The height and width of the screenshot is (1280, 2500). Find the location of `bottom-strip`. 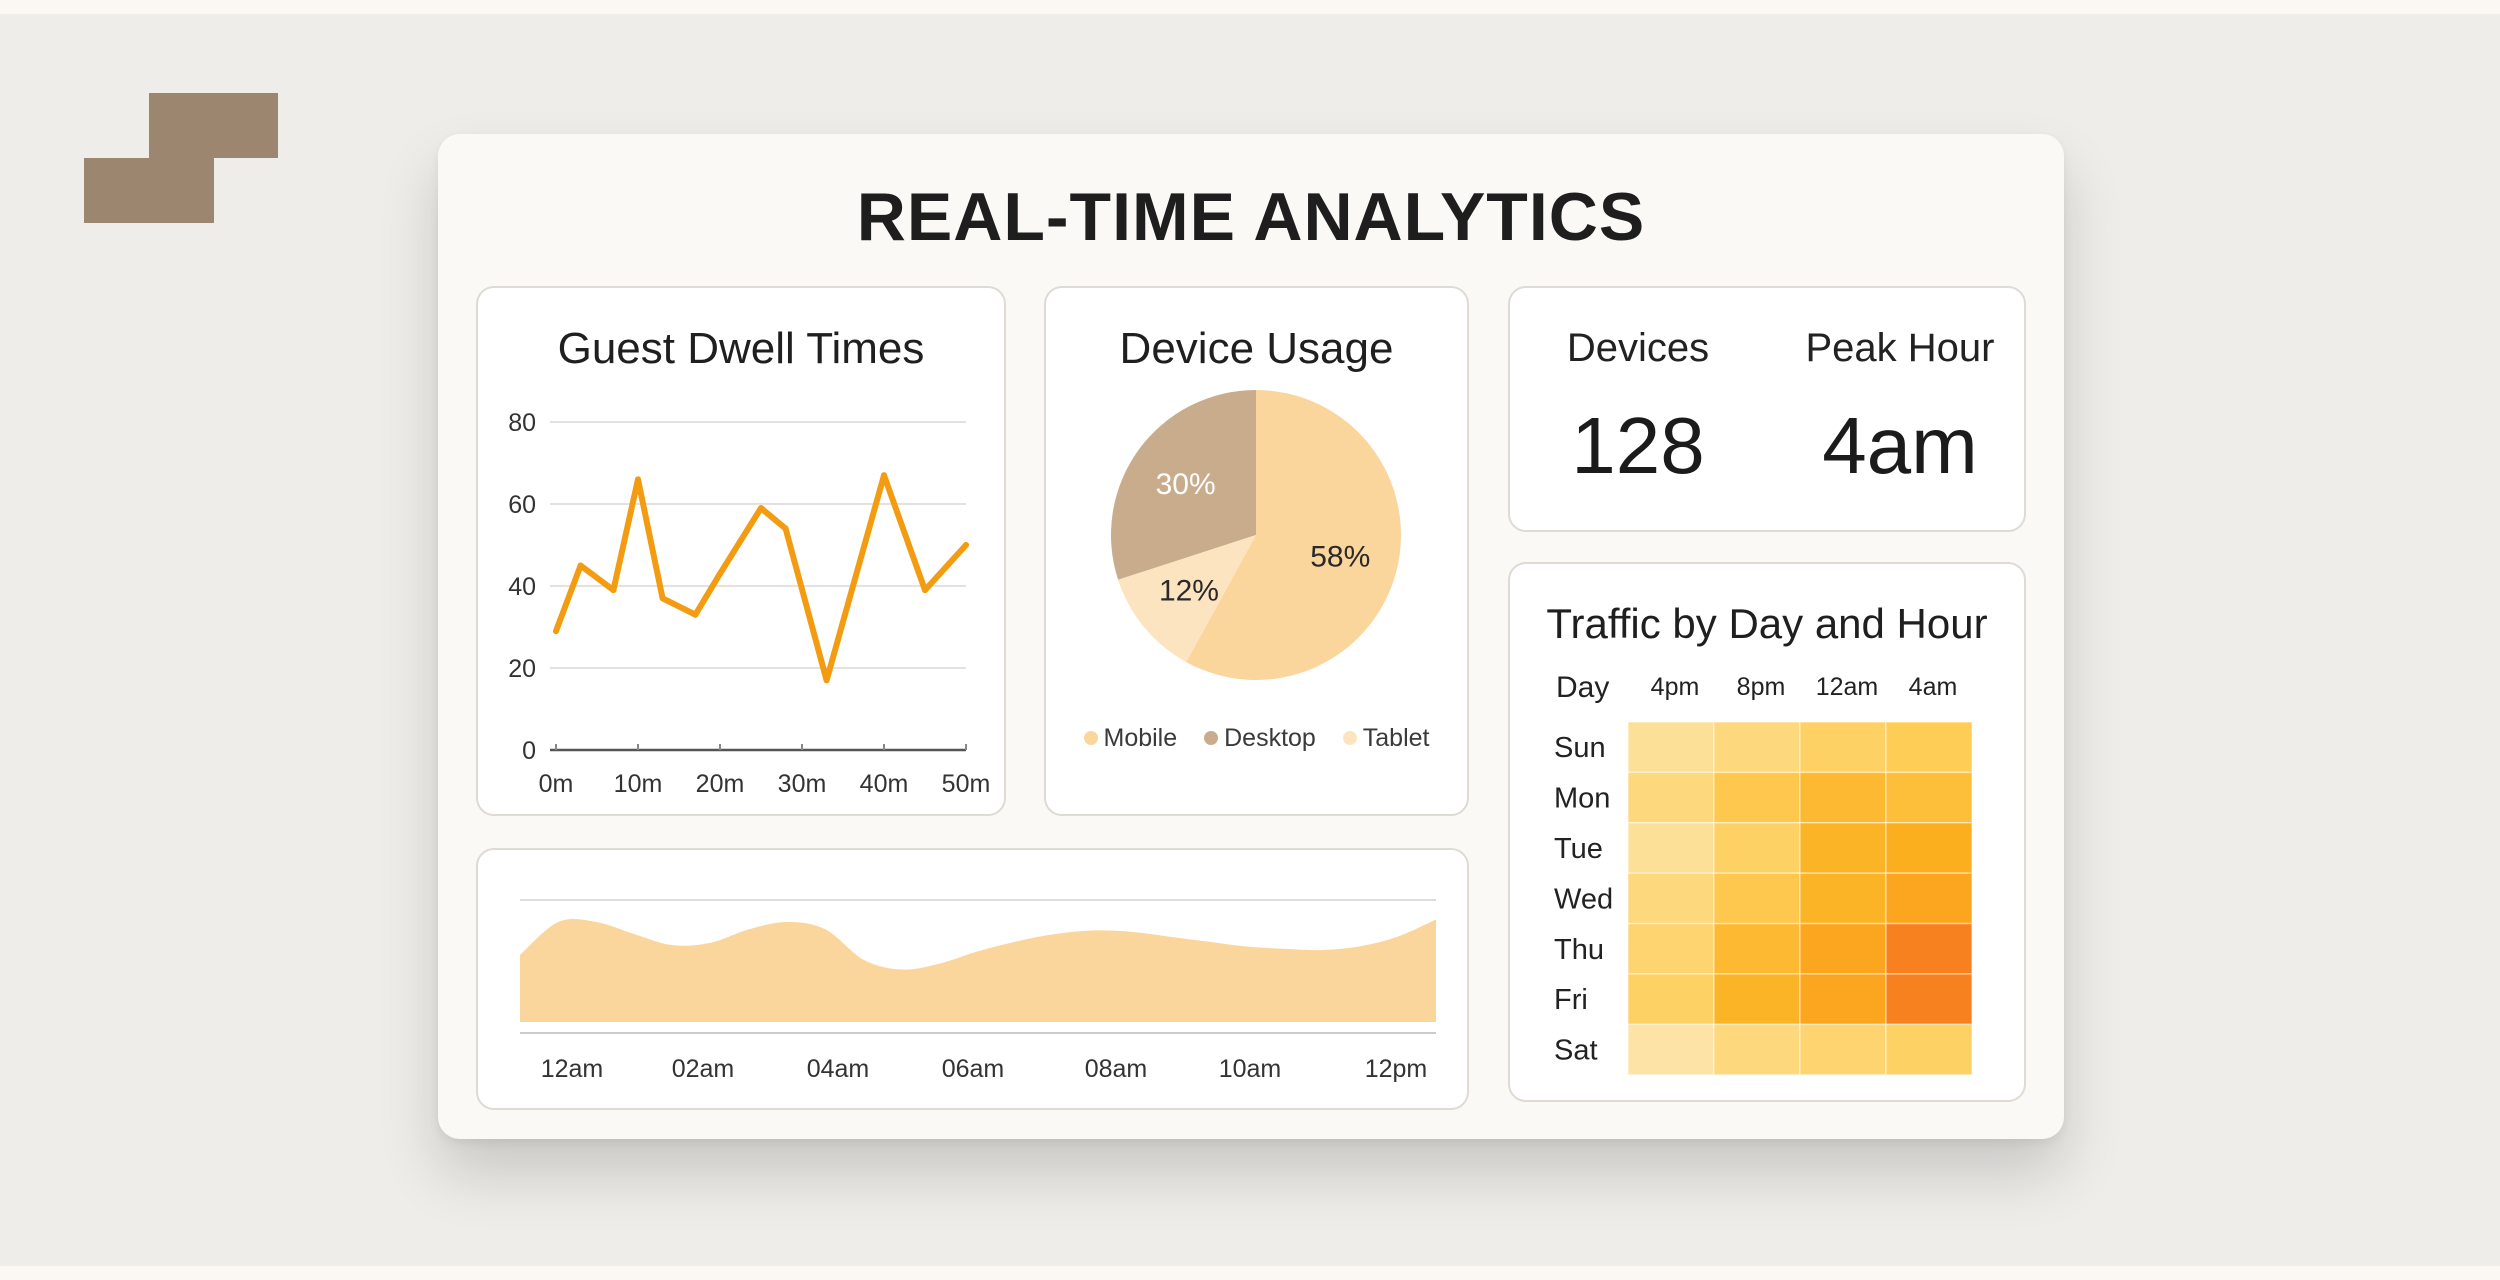

bottom-strip is located at coordinates (1250, 1273).